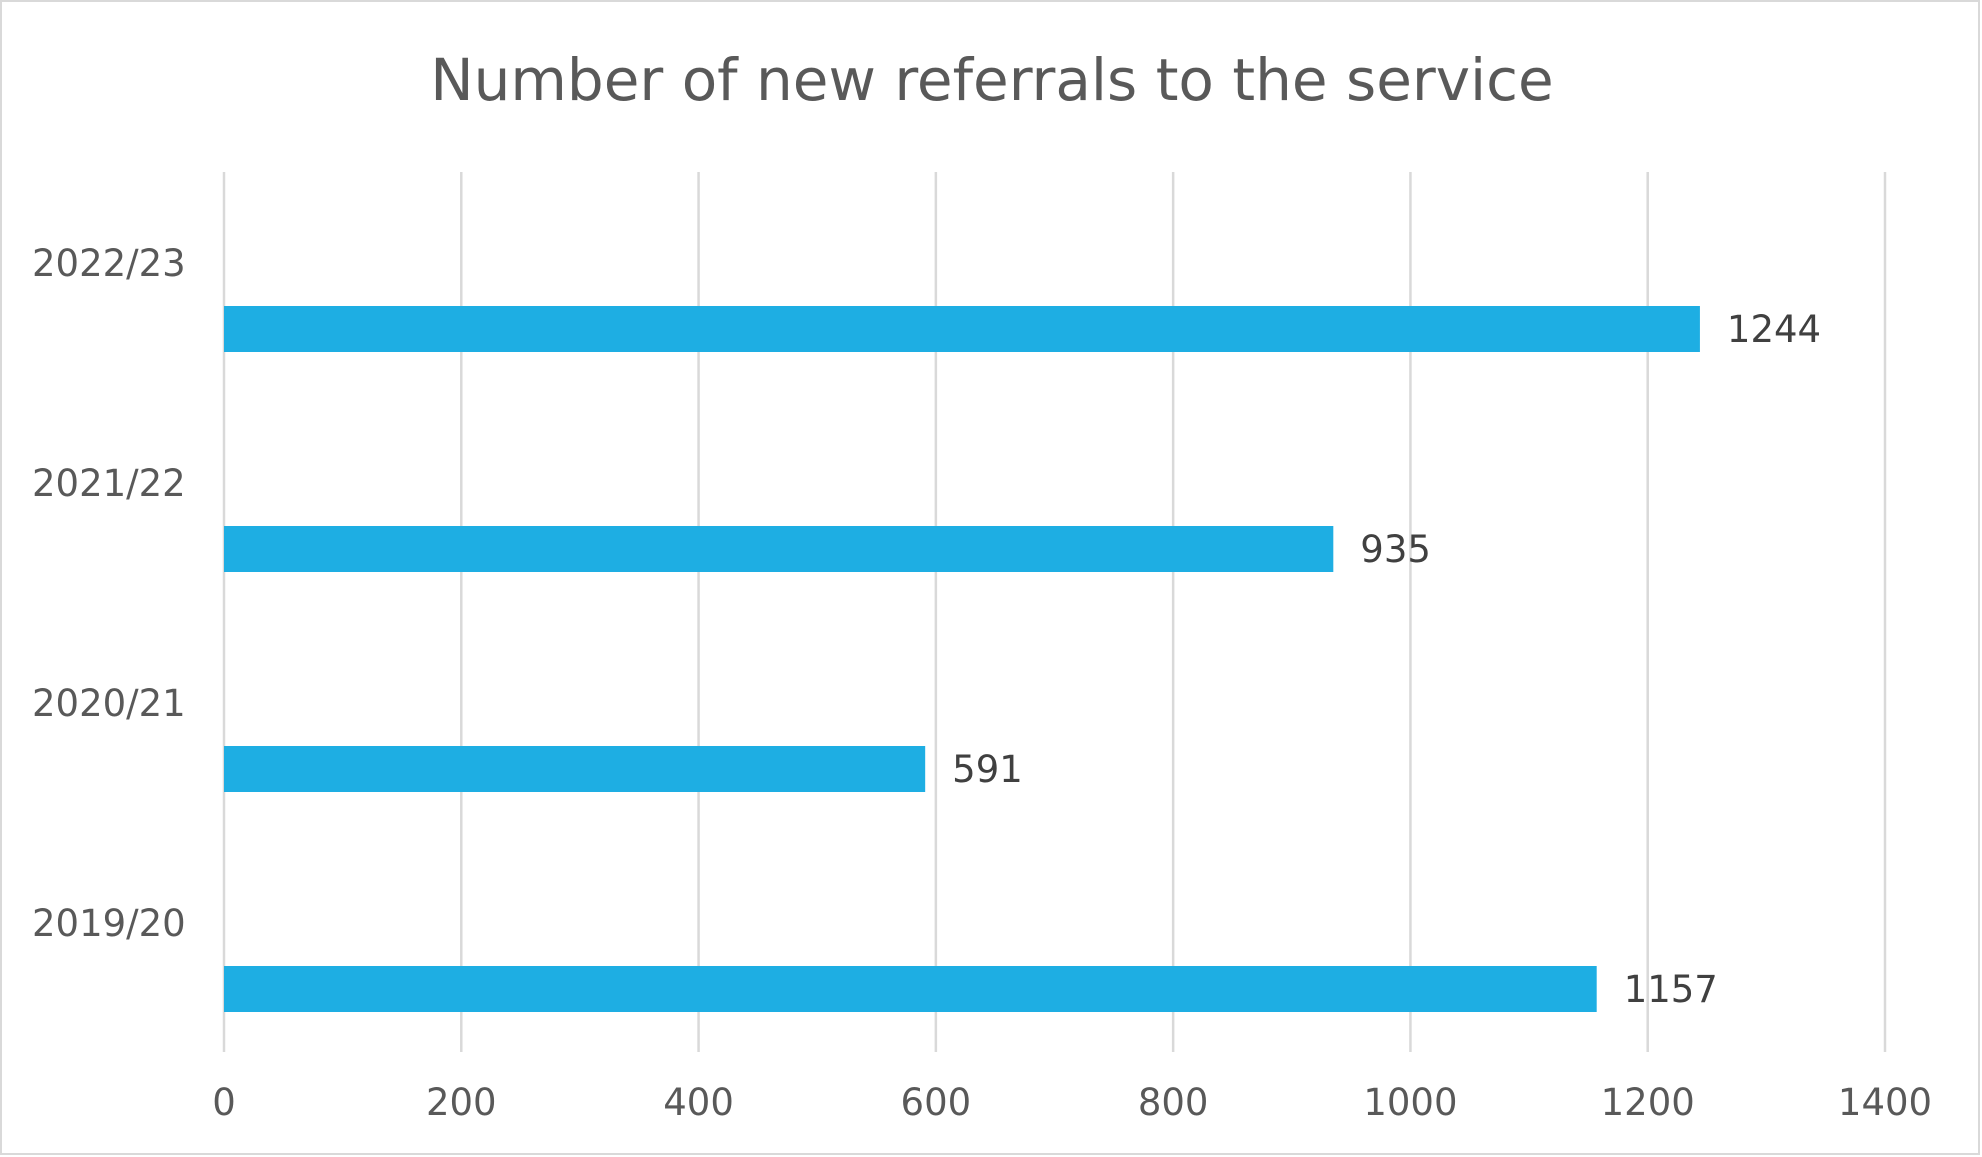  What do you see at coordinates (991, 80) in the screenshot?
I see `chart-title: Number of new referrals to the service` at bounding box center [991, 80].